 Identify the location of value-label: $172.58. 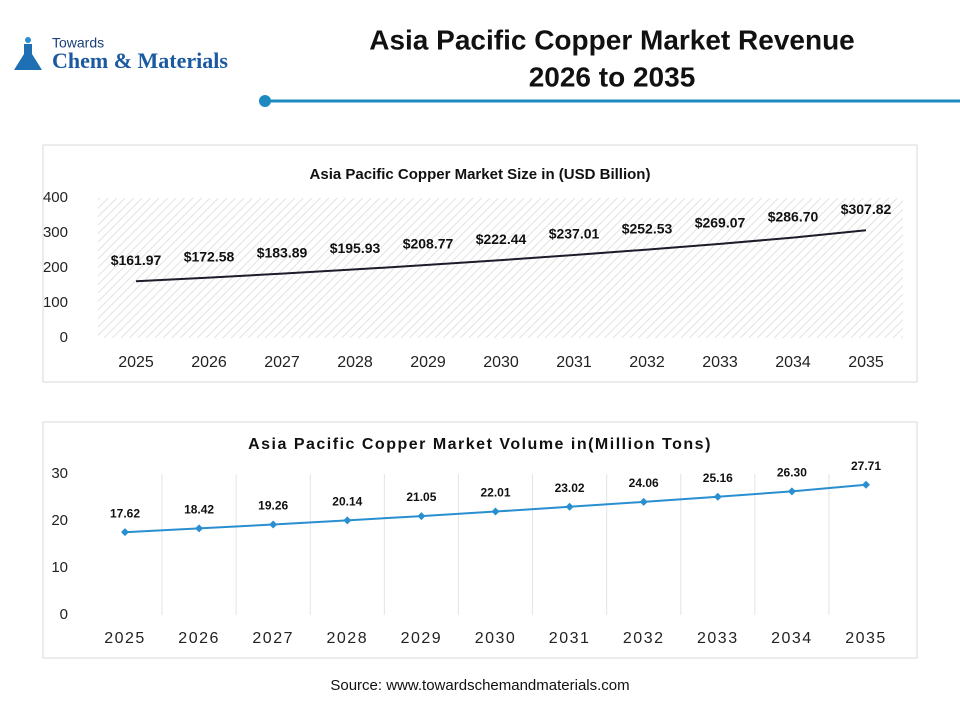
(209, 256).